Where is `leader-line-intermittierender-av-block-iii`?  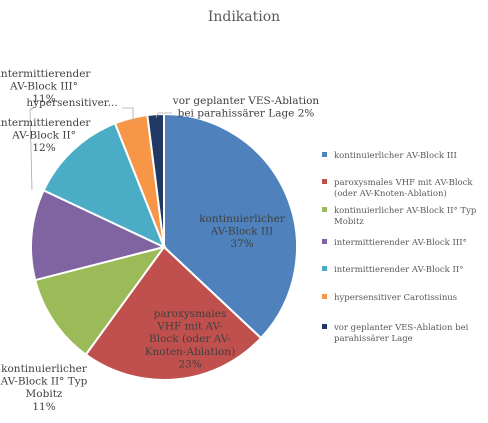 leader-line-intermittierender-av-block-iii is located at coordinates (32, 148).